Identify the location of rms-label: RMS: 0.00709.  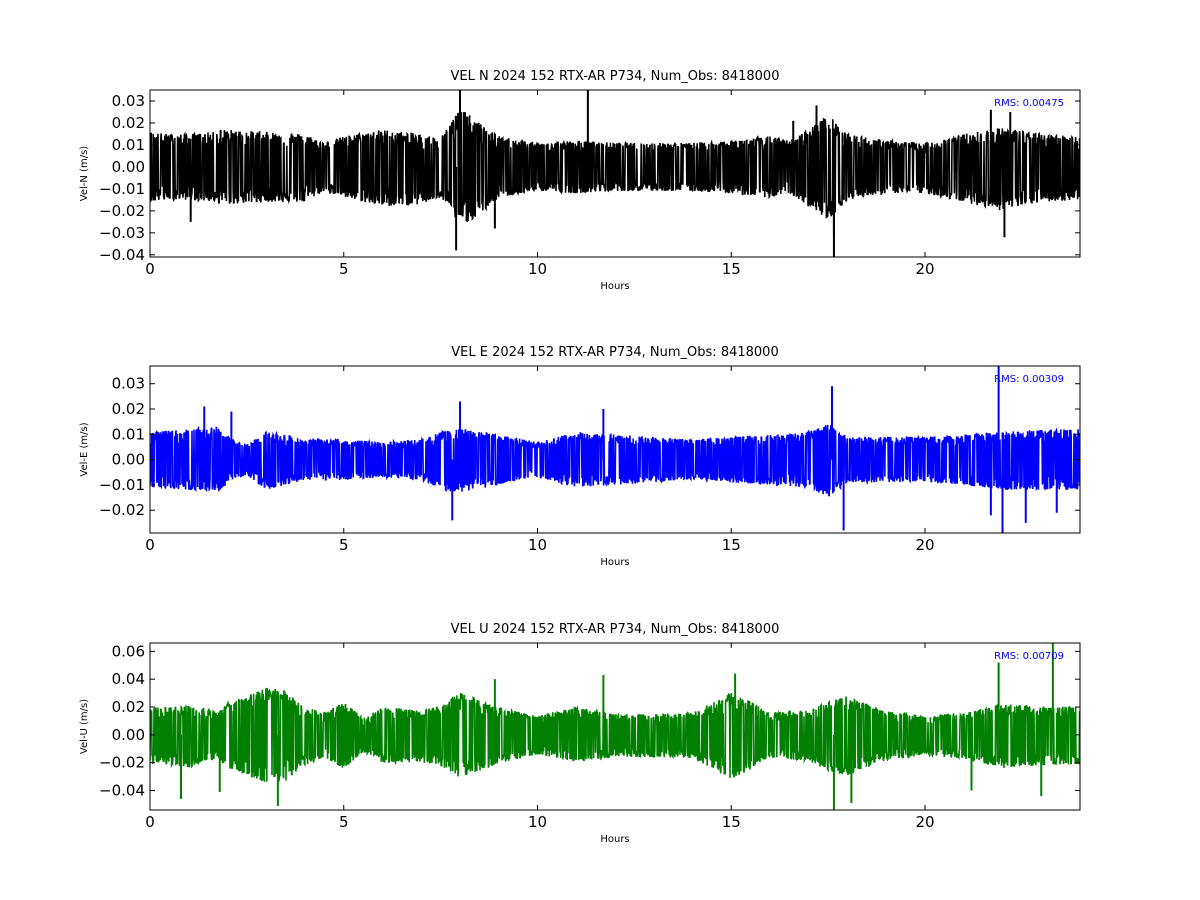
(1029, 656).